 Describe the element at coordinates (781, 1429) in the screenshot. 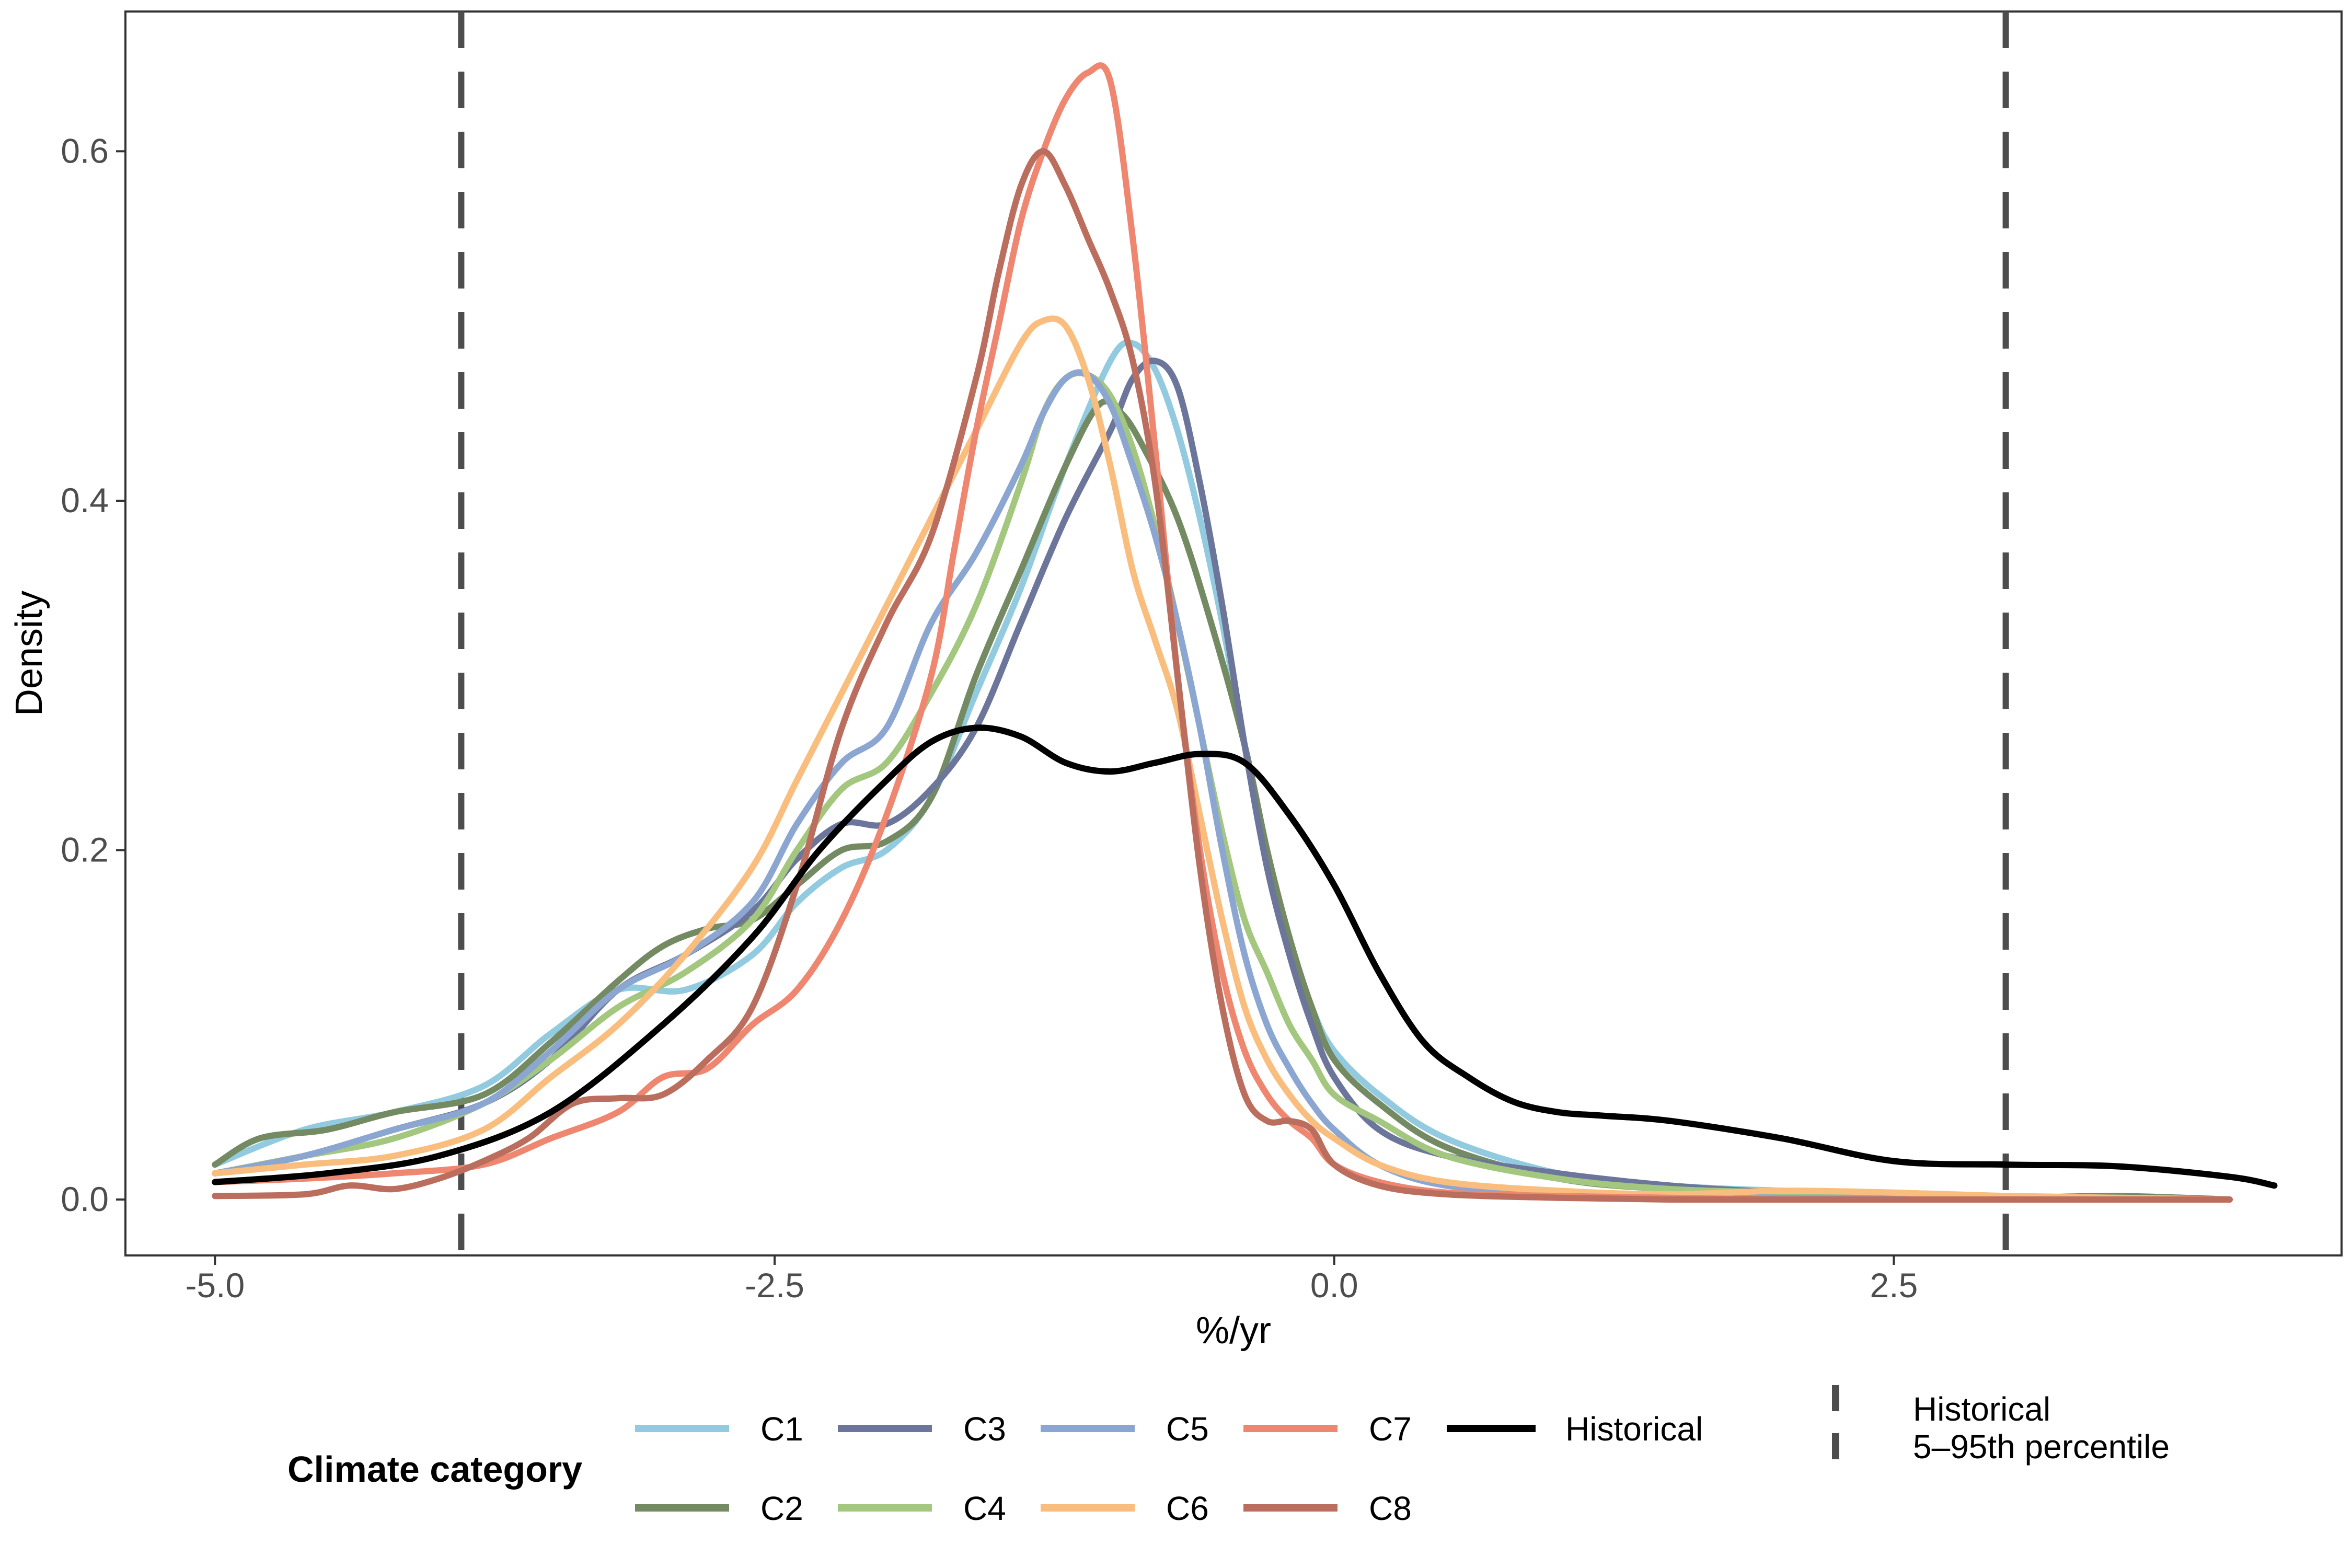

I see `legend-label-c1: C1` at that location.